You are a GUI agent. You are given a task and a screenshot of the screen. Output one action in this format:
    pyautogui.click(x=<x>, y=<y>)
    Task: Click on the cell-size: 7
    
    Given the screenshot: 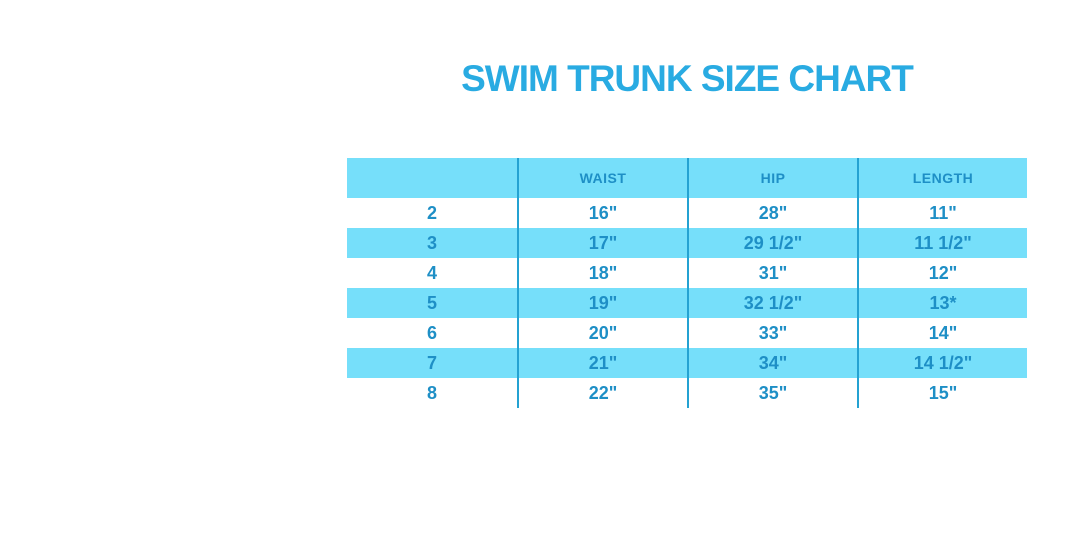 What is the action you would take?
    pyautogui.click(x=431, y=362)
    